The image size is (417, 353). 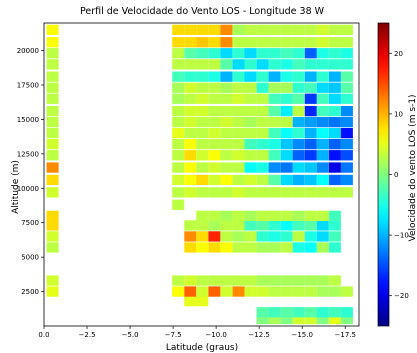 What do you see at coordinates (197, 332) in the screenshot?
I see `x-axis: 0.0 −2.5 −5.0 −7.5 −10.0 −12.5 −15.0 −17.5` at bounding box center [197, 332].